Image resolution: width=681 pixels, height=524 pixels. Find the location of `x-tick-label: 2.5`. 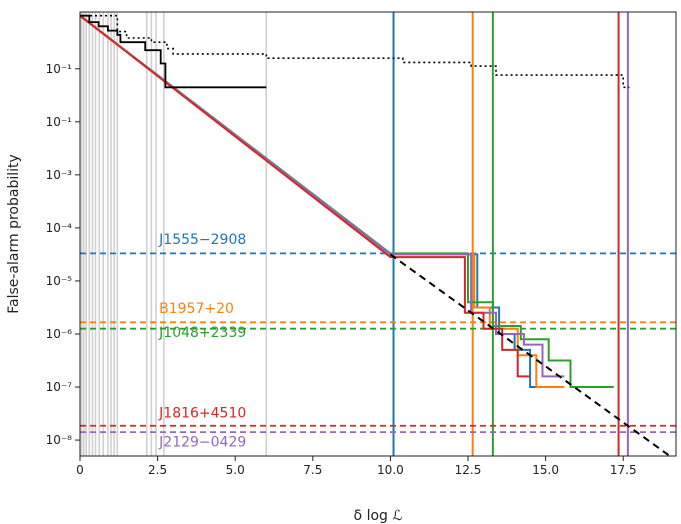

x-tick-label: 2.5 is located at coordinates (157, 470).